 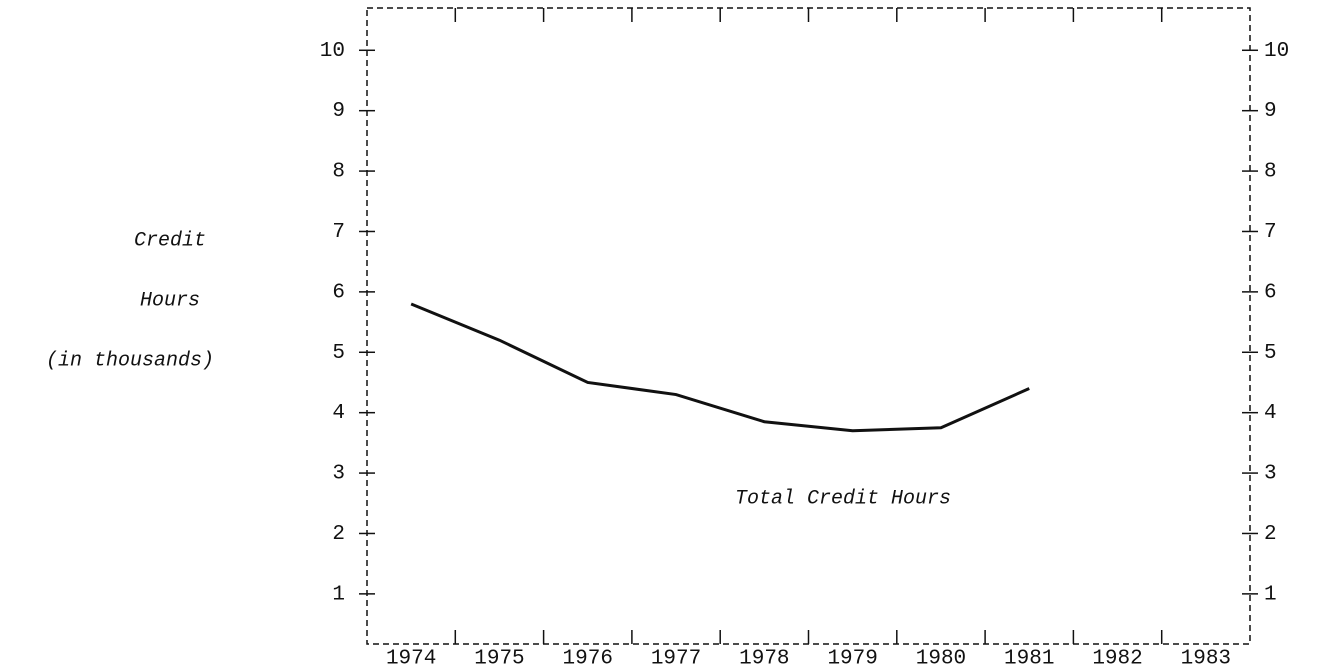 I want to click on x-tick-label: 1977, so click(x=676, y=658).